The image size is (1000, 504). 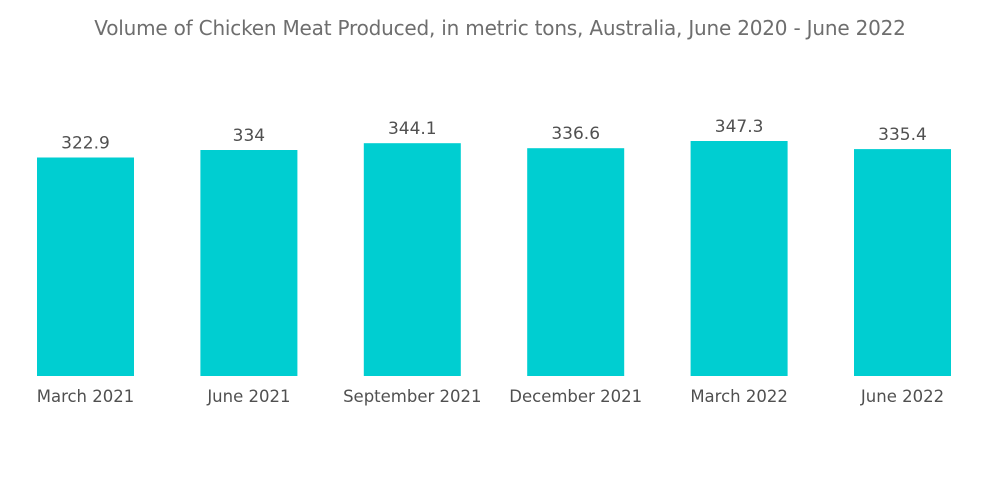 I want to click on bar-march-2022, so click(x=739, y=258).